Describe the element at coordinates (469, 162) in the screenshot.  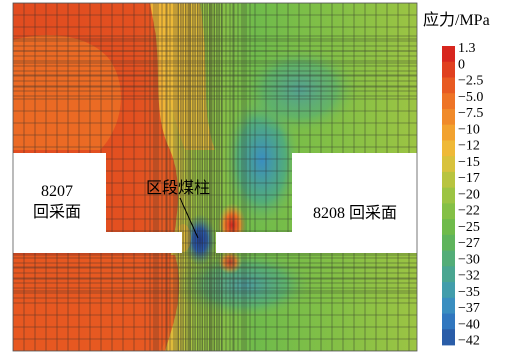
I see `colorbar-tick-label: −15` at that location.